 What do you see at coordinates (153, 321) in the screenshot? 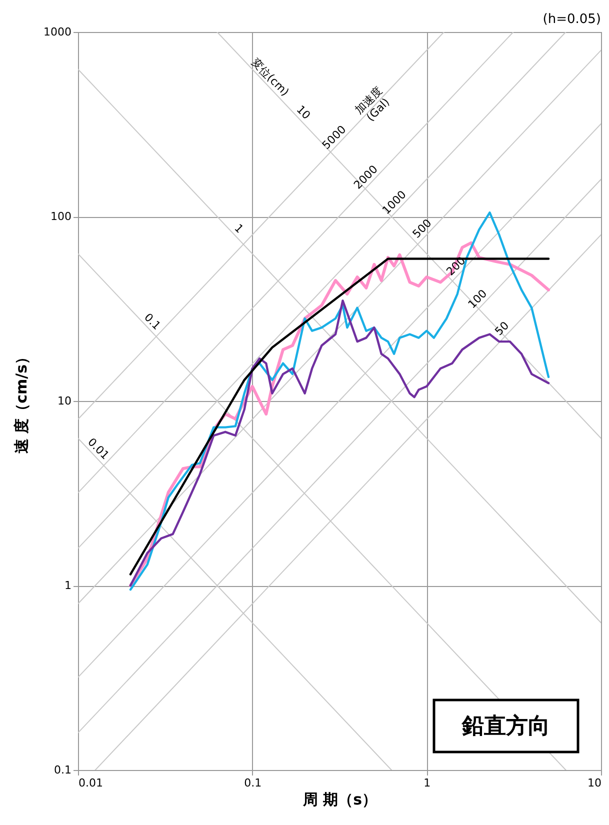
I see `annotation: 0.1` at bounding box center [153, 321].